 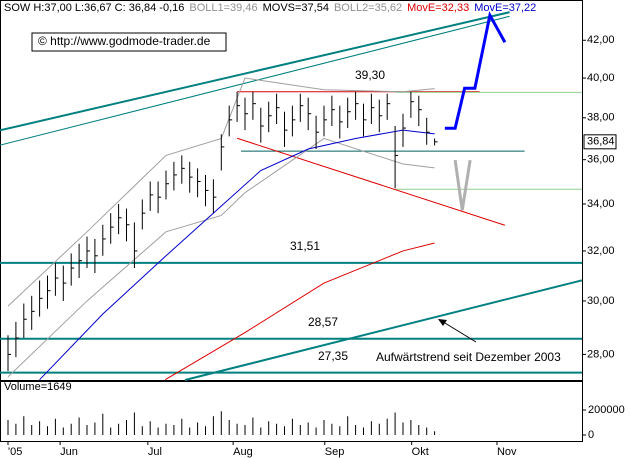 I want to click on level-label: 28,57, so click(x=323, y=322).